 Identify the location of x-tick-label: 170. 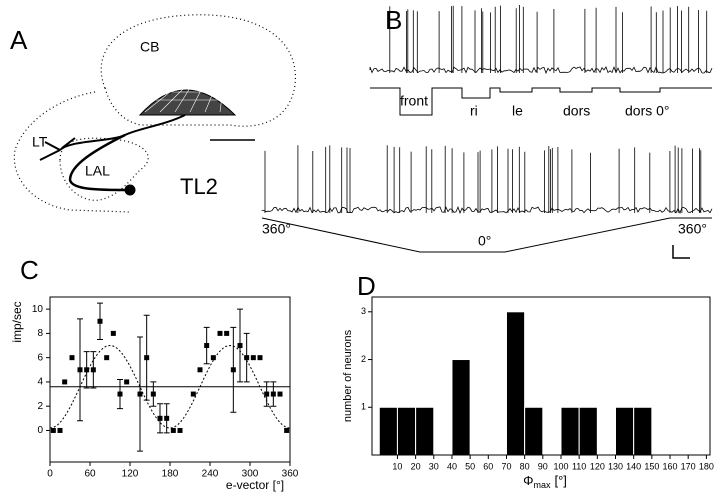
(688, 466).